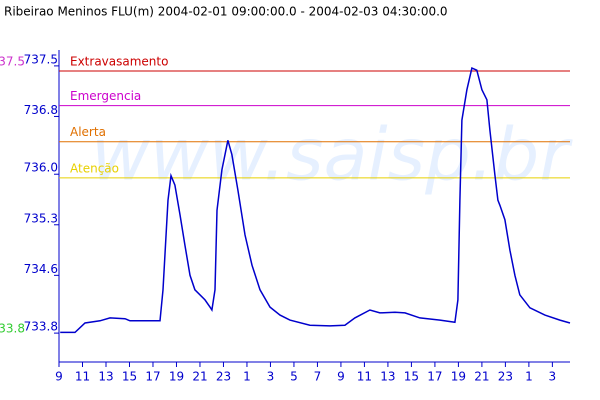  I want to click on x-tick-label: 7, so click(318, 377).